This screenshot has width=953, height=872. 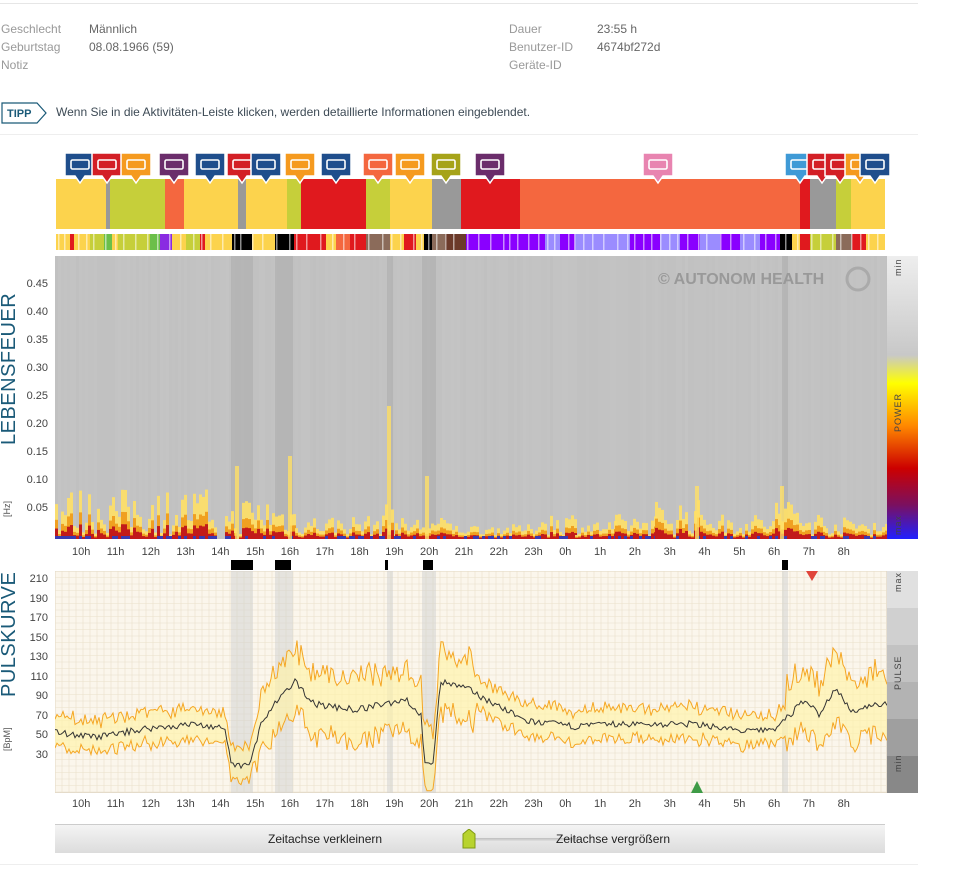 What do you see at coordinates (378, 168) in the screenshot?
I see `walking-icon` at bounding box center [378, 168].